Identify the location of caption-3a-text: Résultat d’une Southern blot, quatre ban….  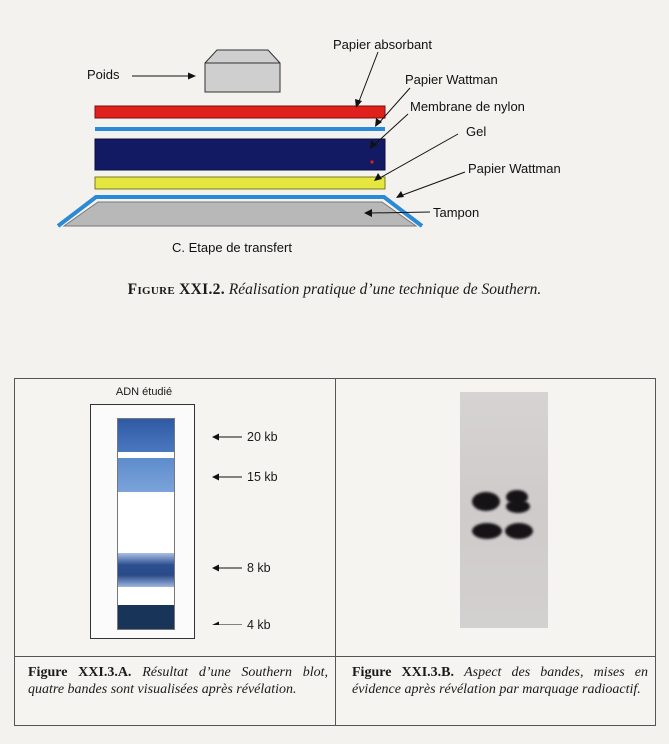
(178, 681).